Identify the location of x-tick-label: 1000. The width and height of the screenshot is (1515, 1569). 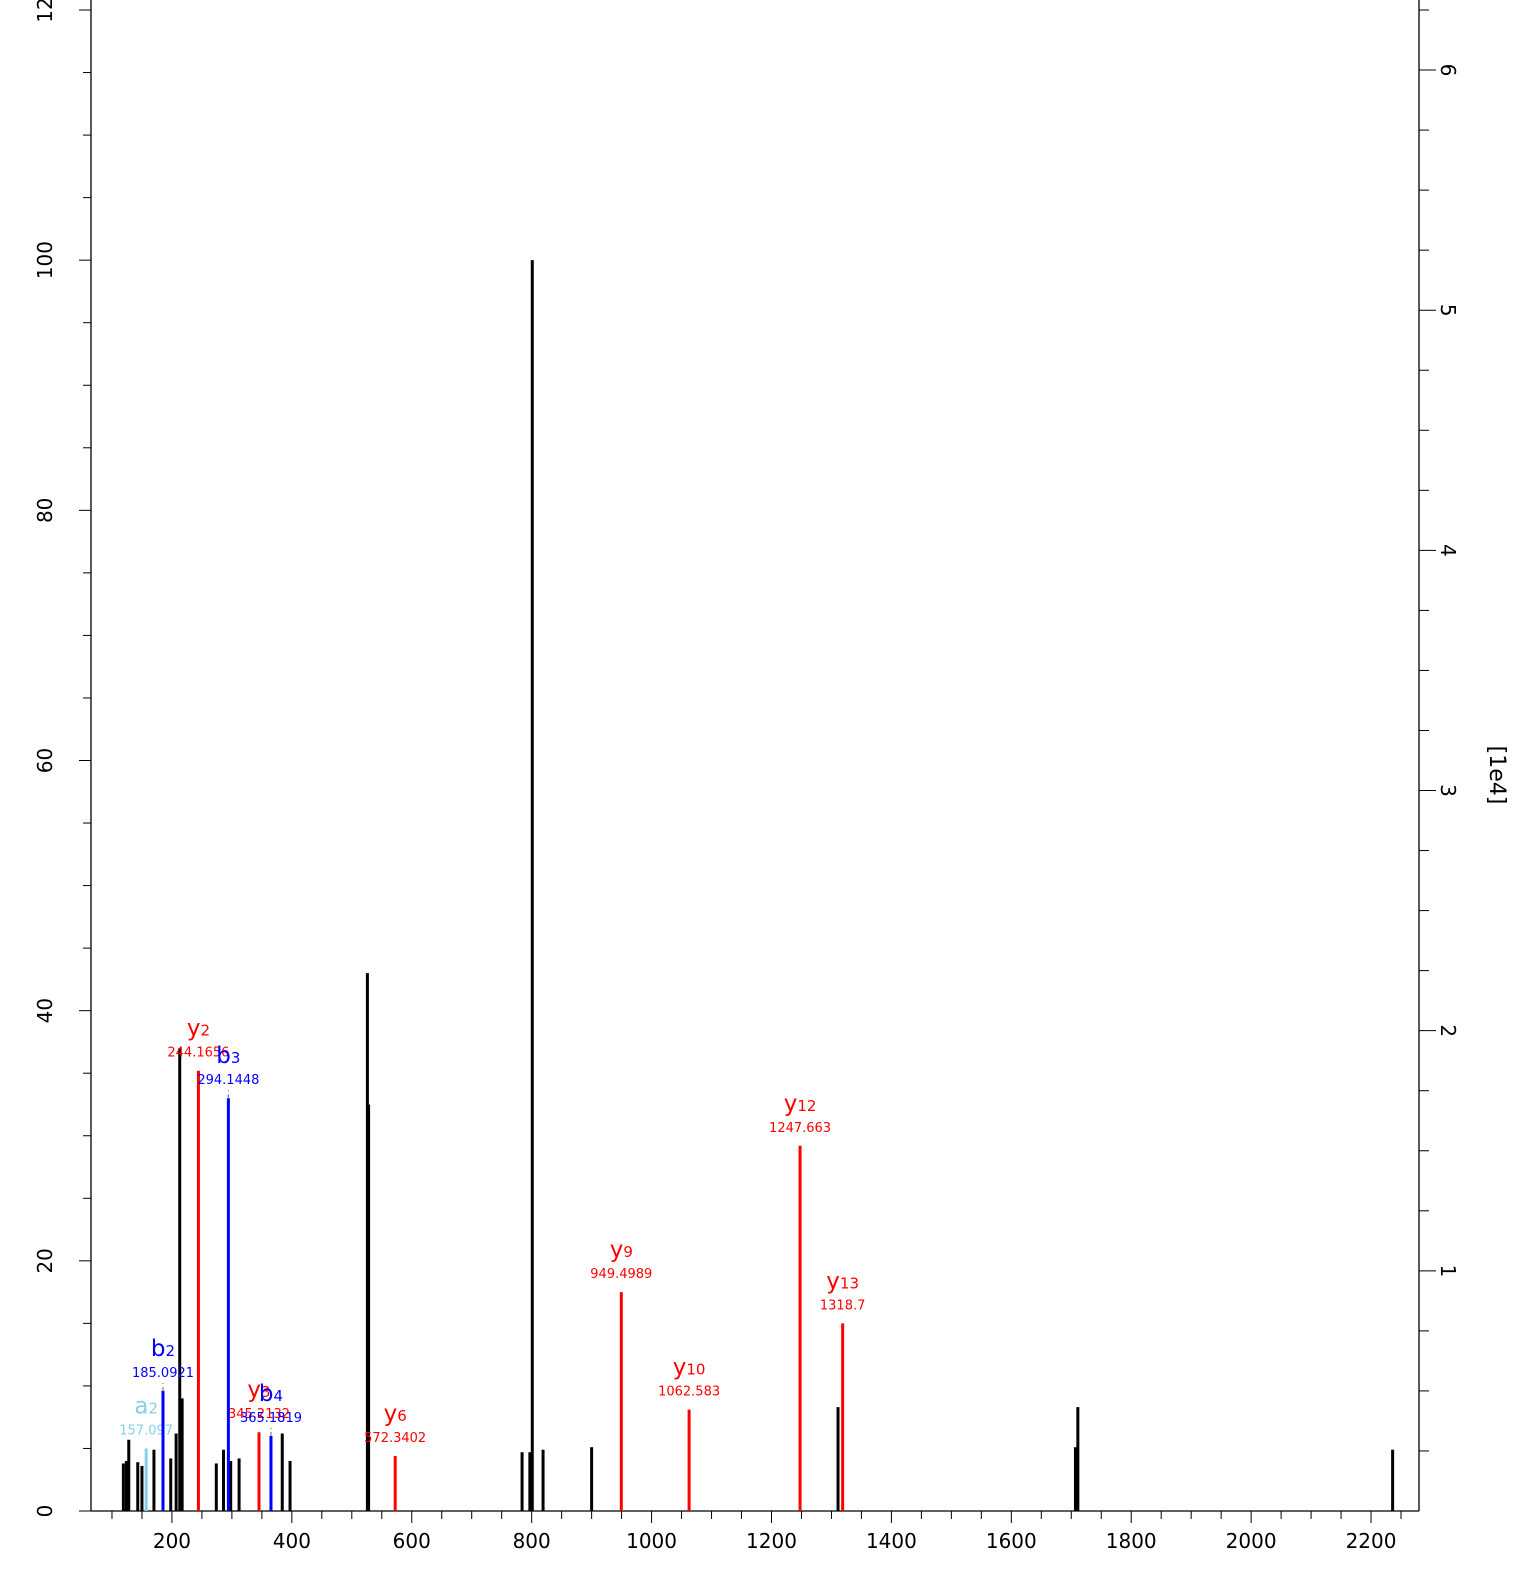
(651, 1541).